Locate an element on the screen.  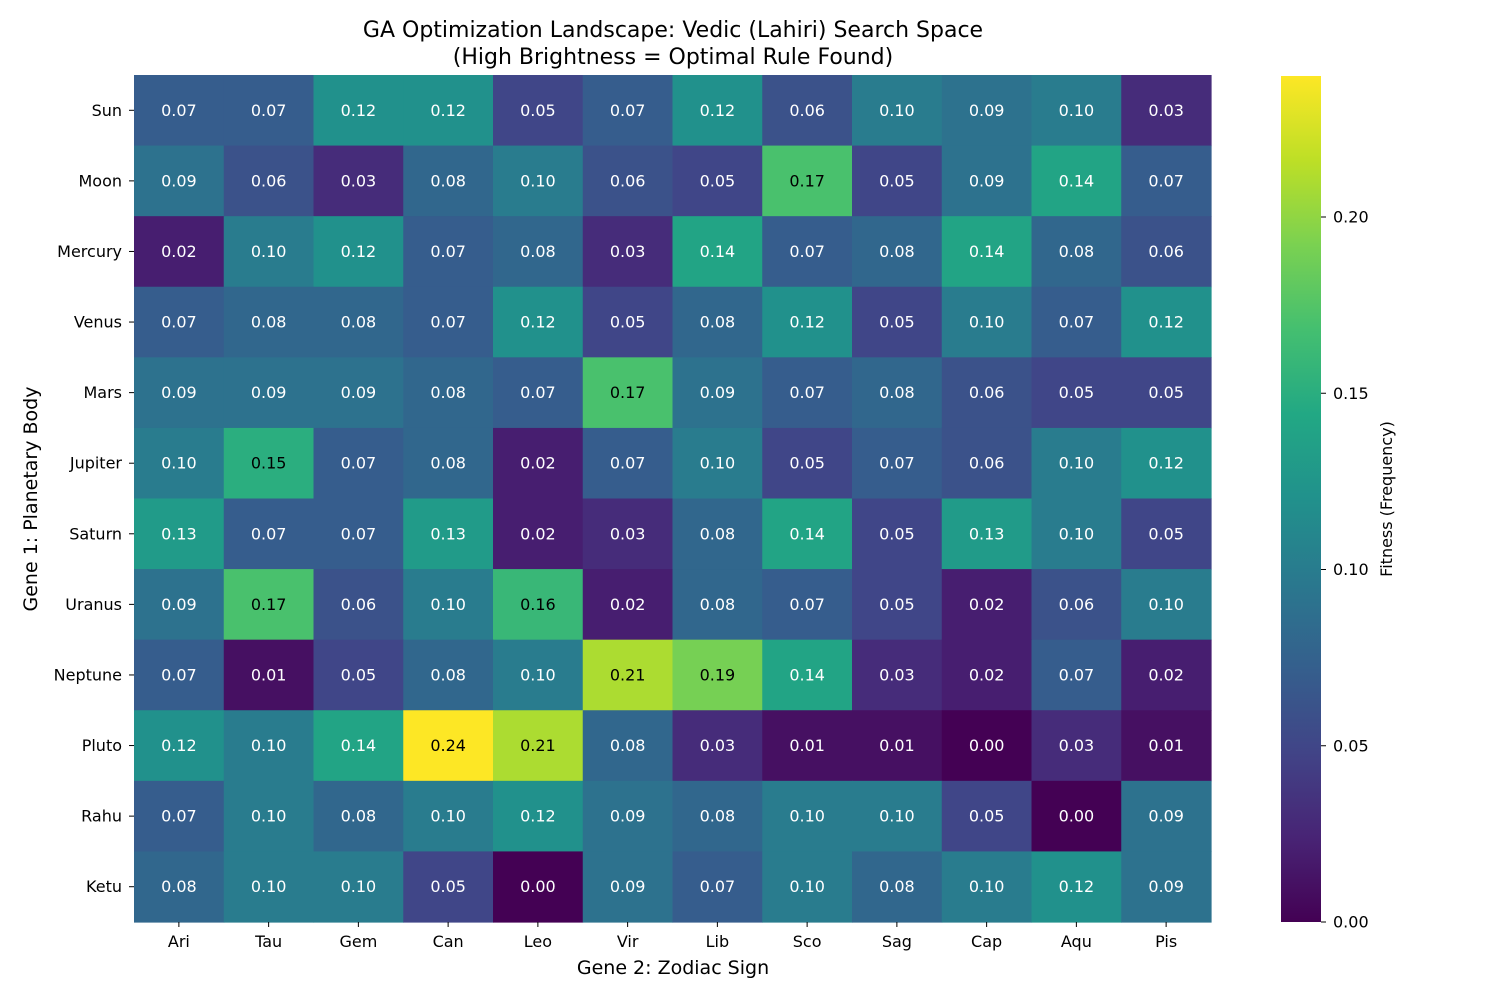
y-tick-label: Jupiter is located at coordinates (96, 463).